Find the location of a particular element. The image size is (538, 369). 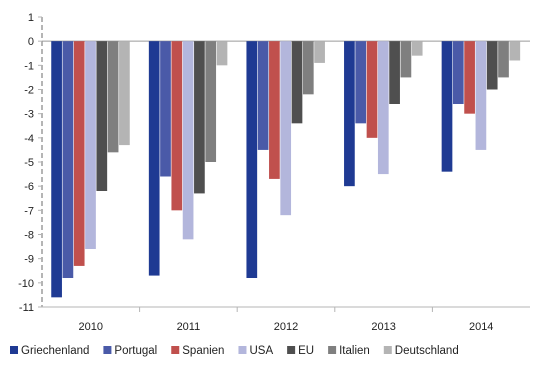

legend-swatch-spanien is located at coordinates (175, 350).